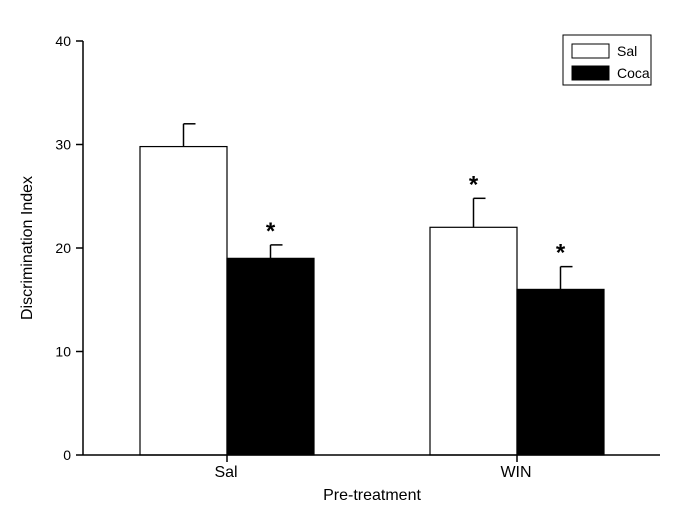 This screenshot has width=683, height=518. Describe the element at coordinates (560, 372) in the screenshot. I see `bar-coca-win` at that location.